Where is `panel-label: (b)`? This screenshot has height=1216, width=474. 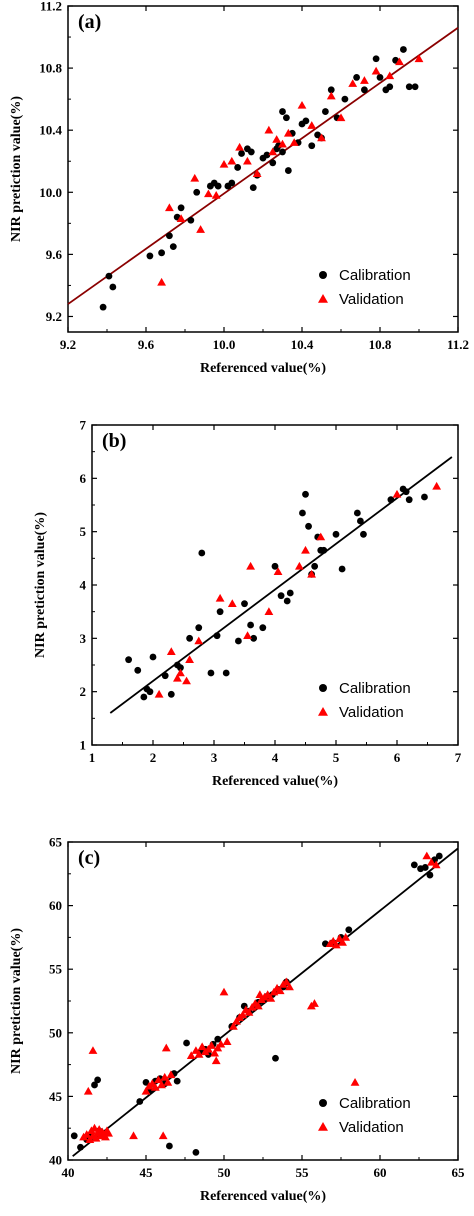 panel-label: (b) is located at coordinates (114, 441).